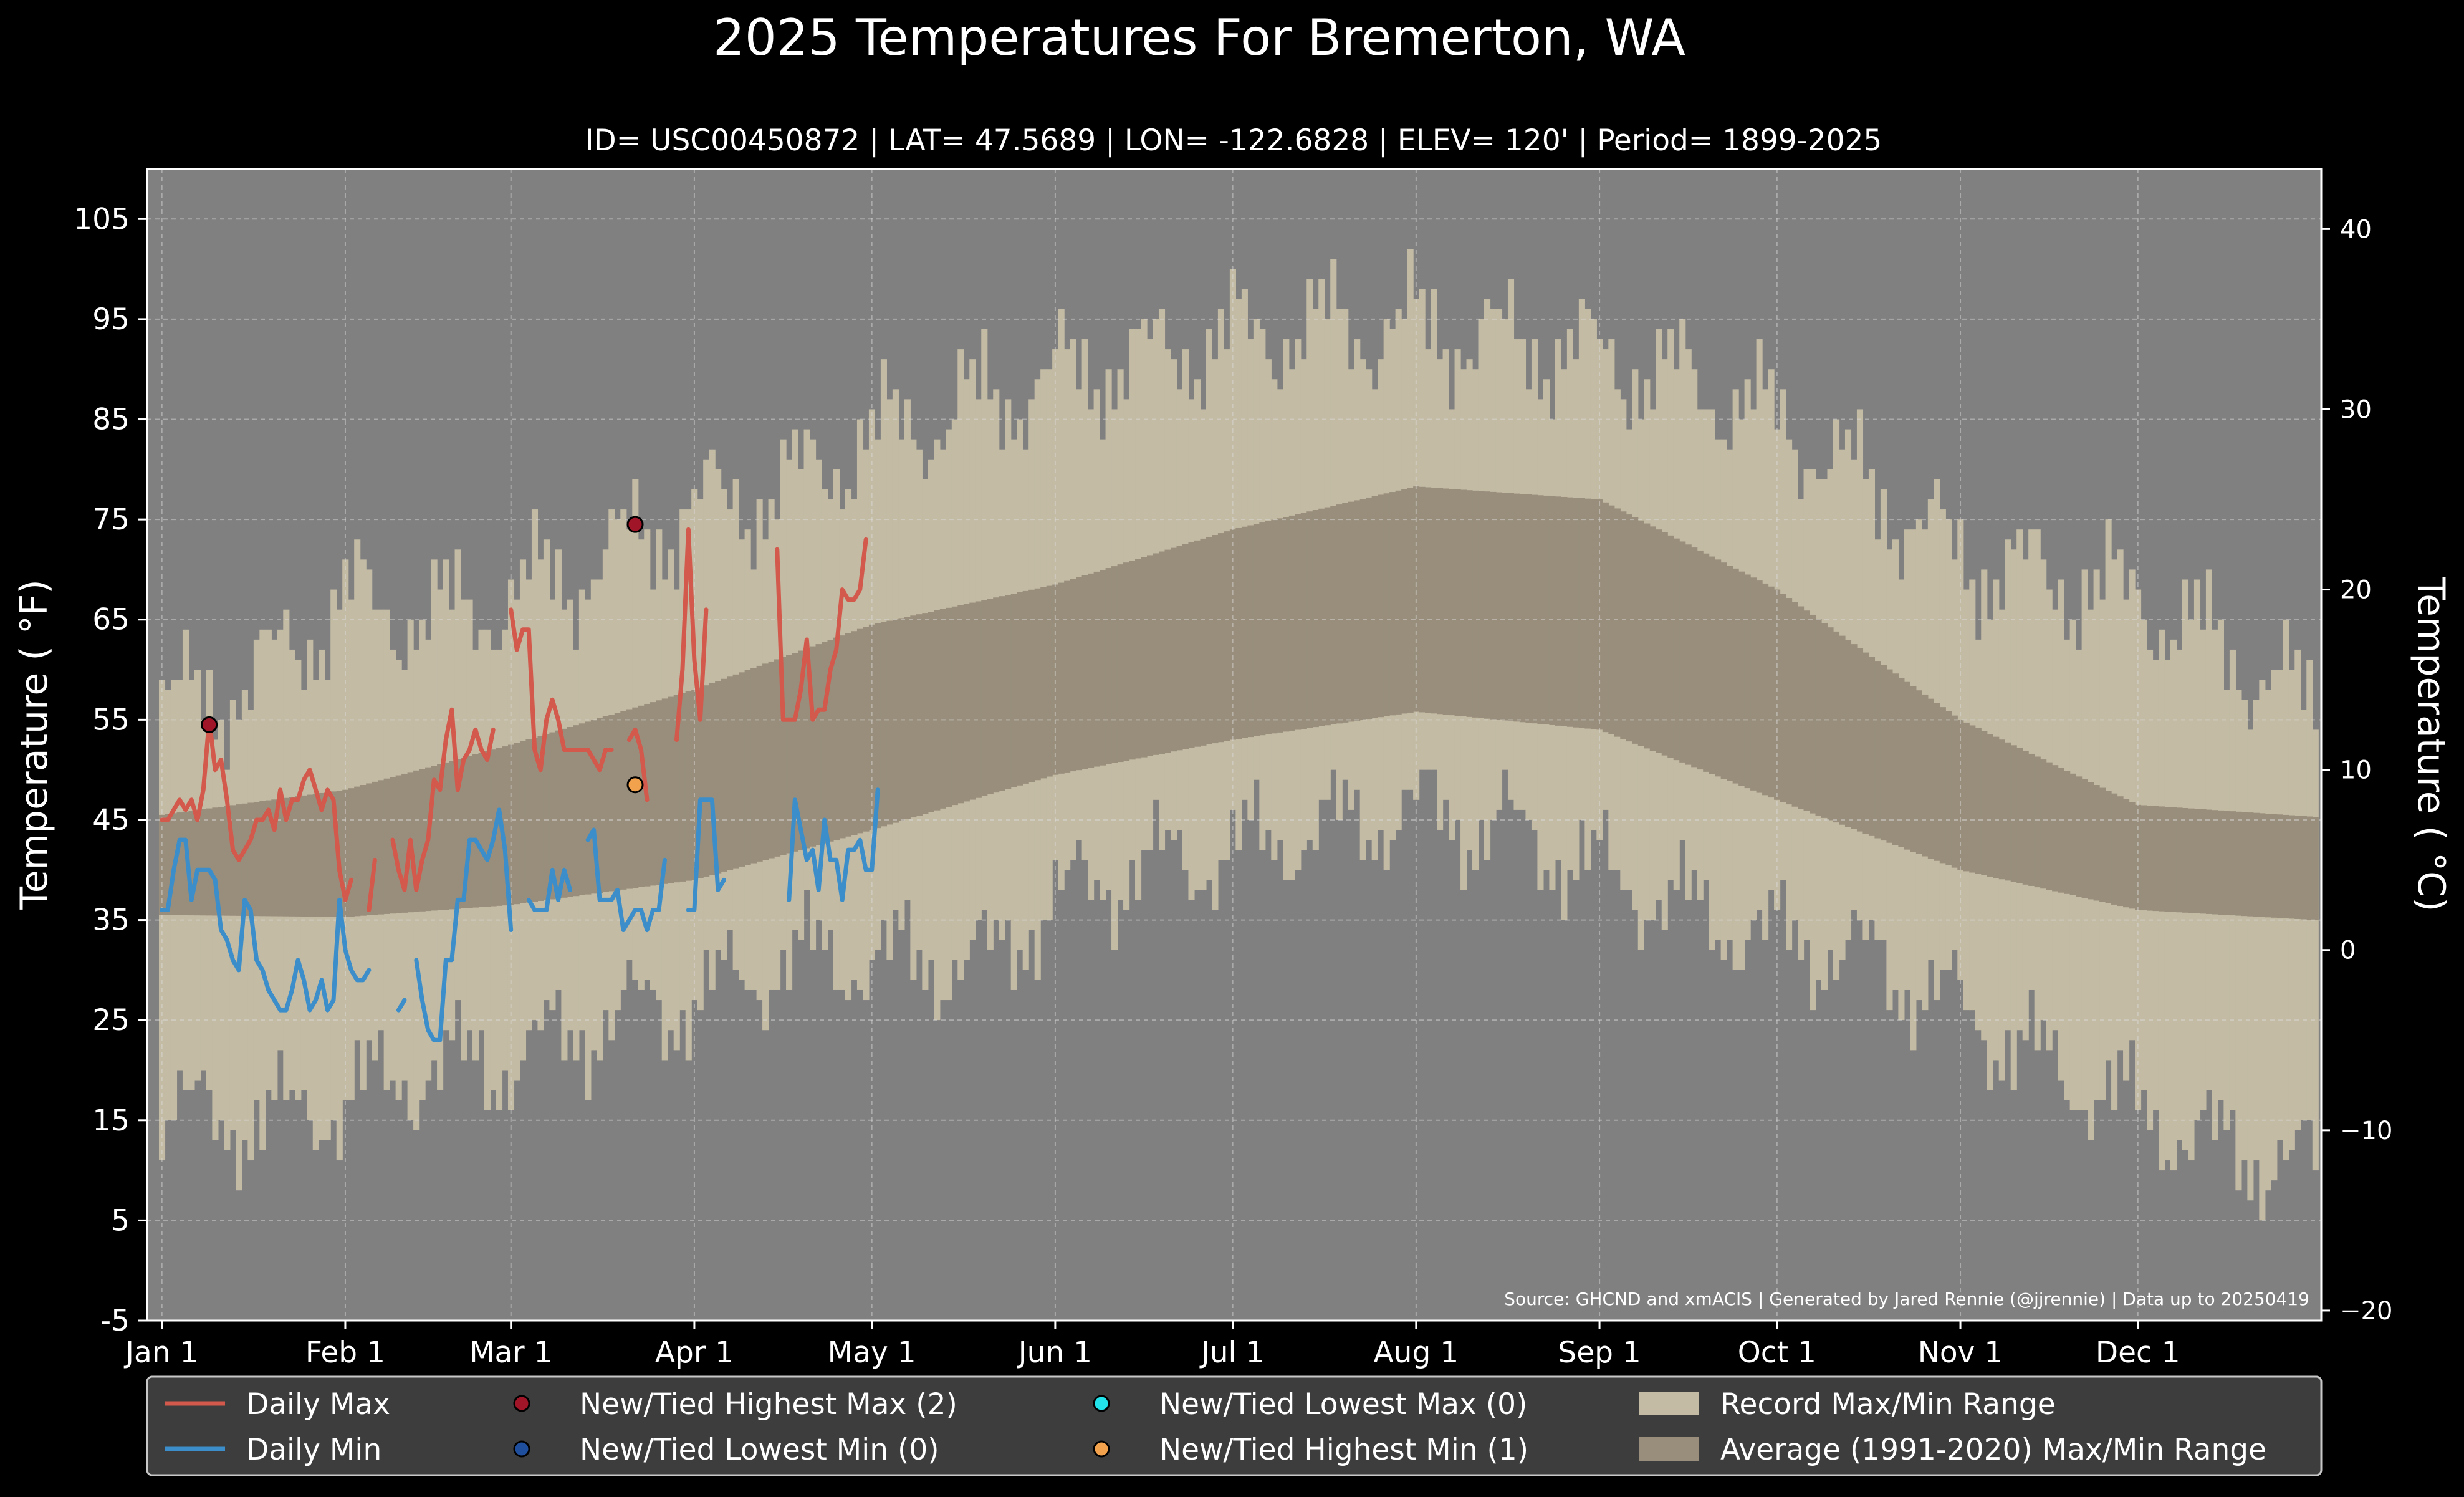 Image resolution: width=2464 pixels, height=1497 pixels. Describe the element at coordinates (2356, 770) in the screenshot. I see `y-axis-right-ticks: −20 −10 0 10 20 30 40` at that location.